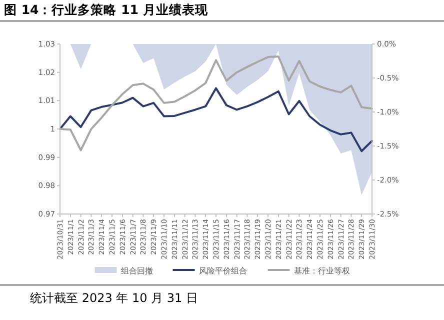 The width and height of the screenshot is (444, 320). What do you see at coordinates (322, 271) in the screenshot?
I see `legend-label: 基准：行业等权` at bounding box center [322, 271].